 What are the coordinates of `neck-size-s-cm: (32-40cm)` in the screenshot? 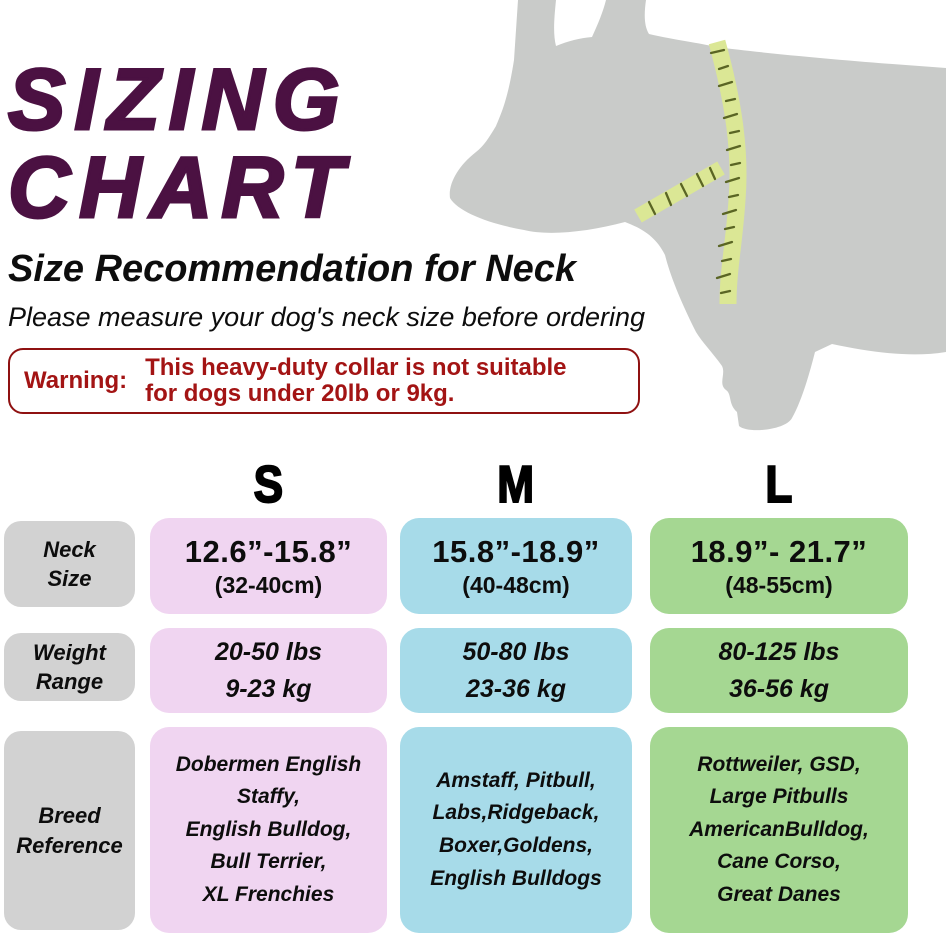 It's located at (268, 584).